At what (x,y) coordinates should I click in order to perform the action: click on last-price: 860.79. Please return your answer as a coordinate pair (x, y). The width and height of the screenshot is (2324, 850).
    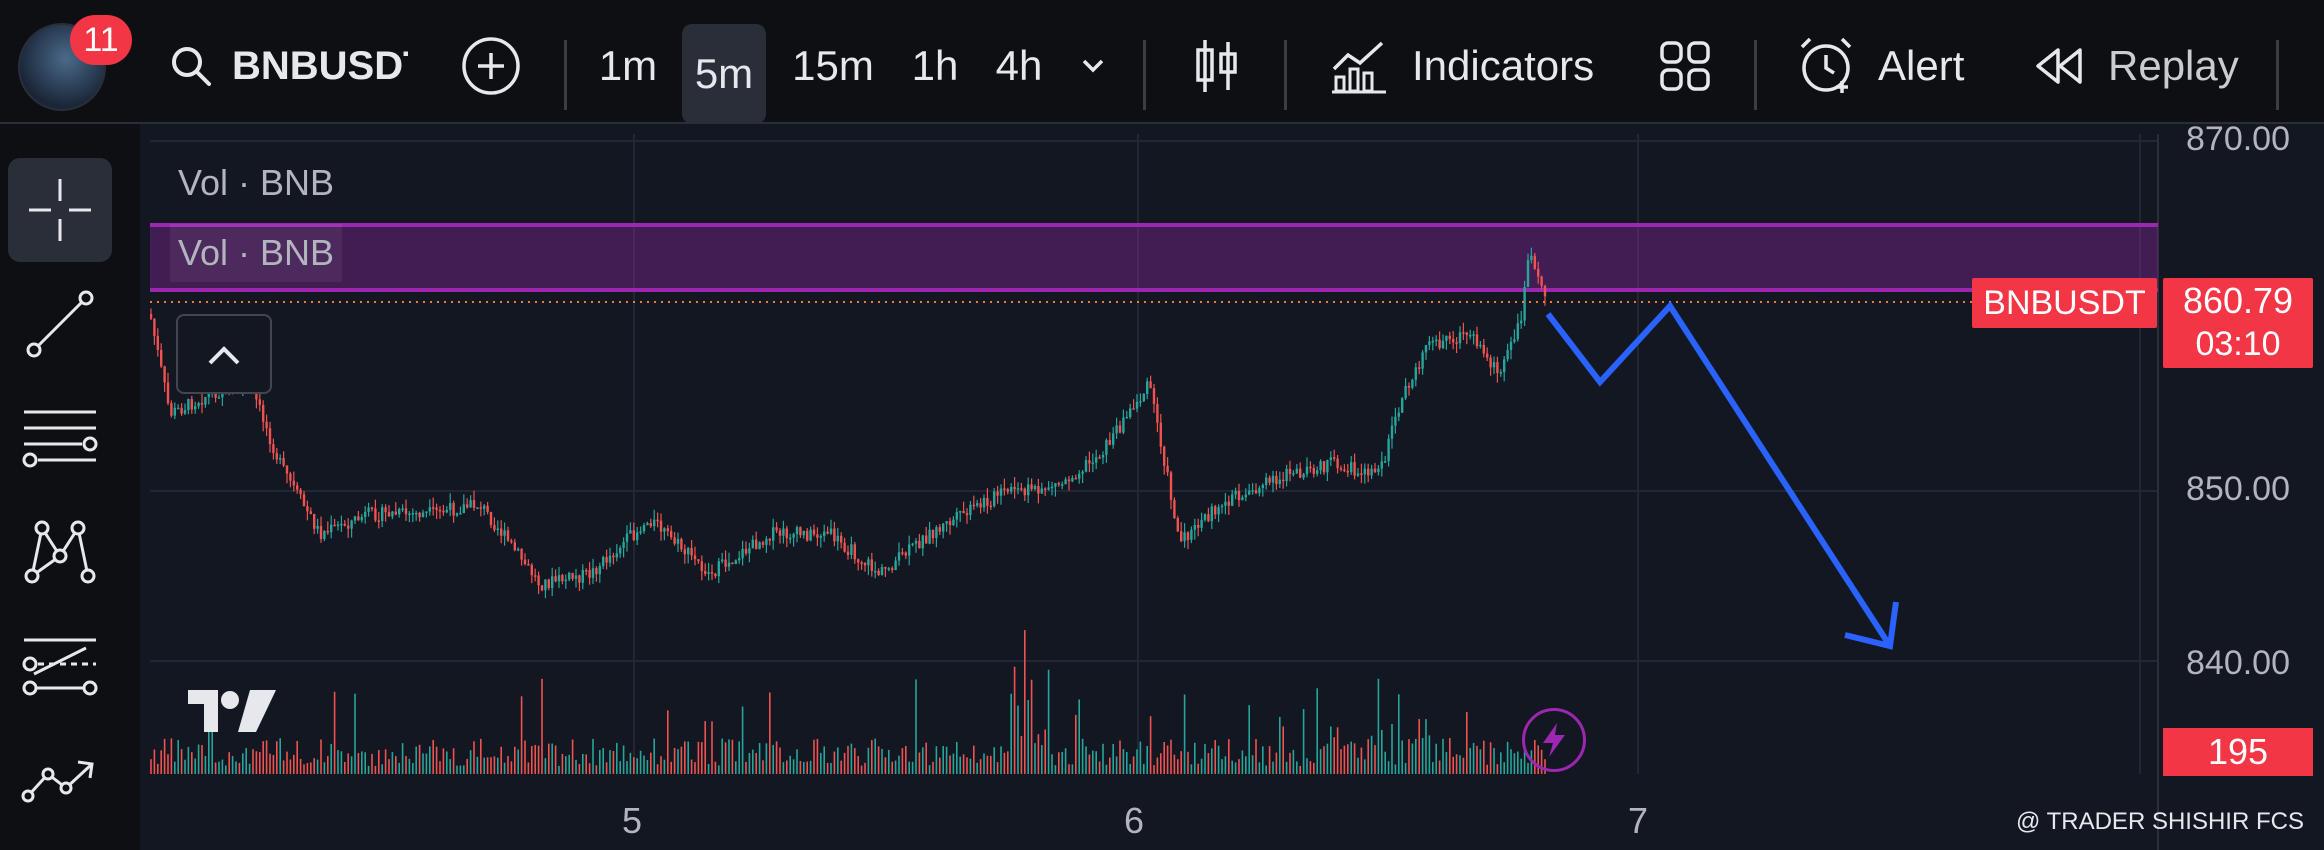
    Looking at the image, I should click on (2238, 300).